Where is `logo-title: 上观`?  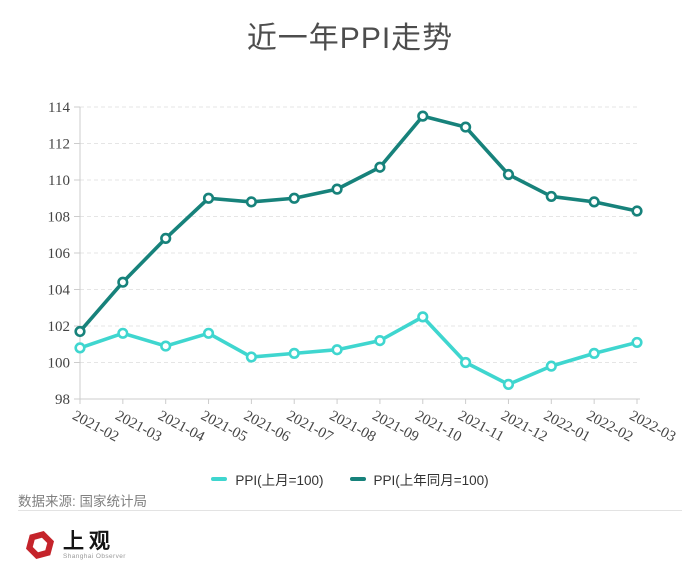
logo-title: 上观 is located at coordinates (89, 540).